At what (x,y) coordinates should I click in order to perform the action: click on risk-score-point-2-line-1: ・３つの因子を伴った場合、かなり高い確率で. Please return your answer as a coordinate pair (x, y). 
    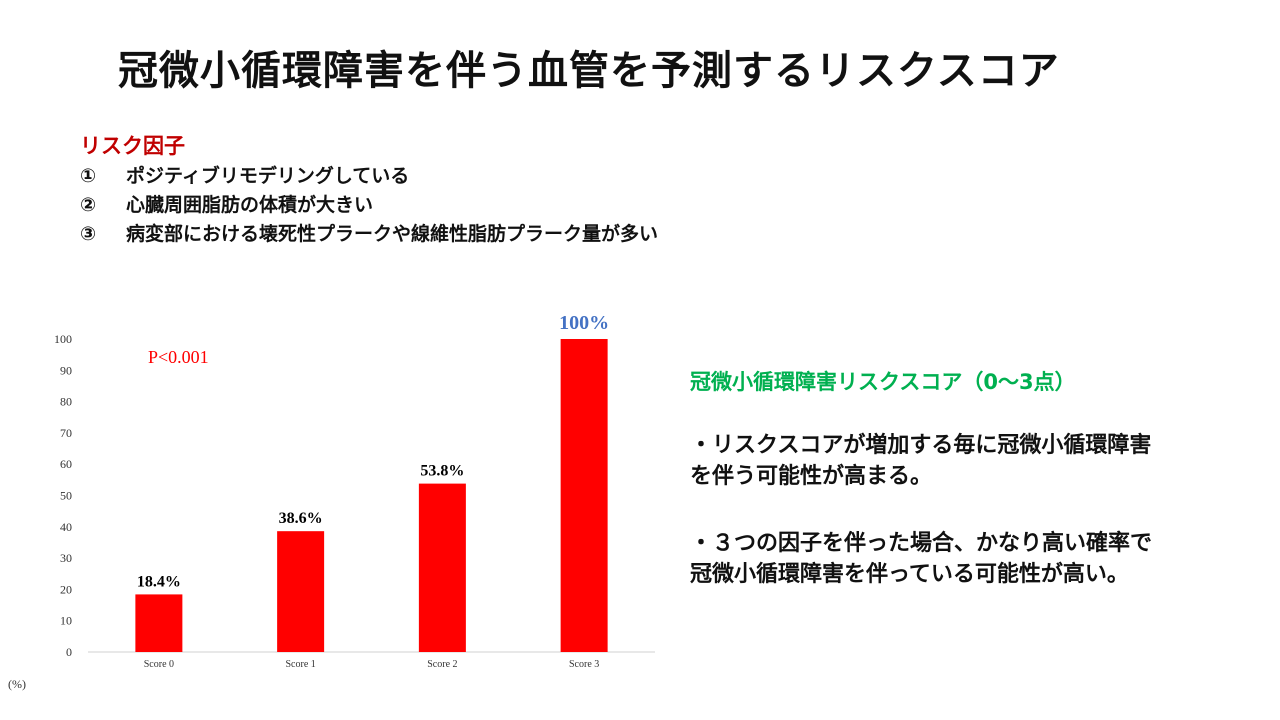
    Looking at the image, I should click on (921, 543).